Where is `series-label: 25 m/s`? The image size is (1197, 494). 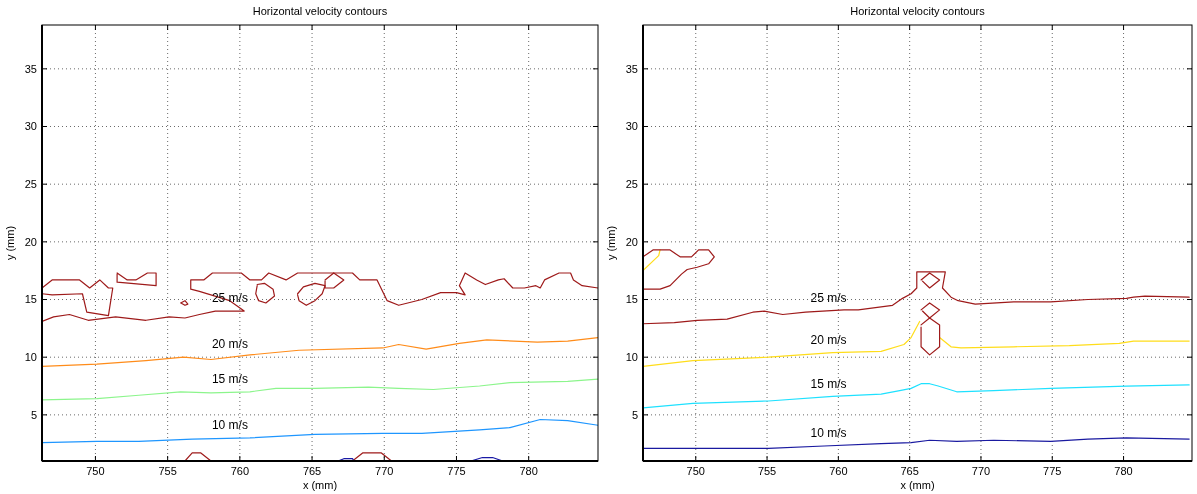 series-label: 25 m/s is located at coordinates (828, 297).